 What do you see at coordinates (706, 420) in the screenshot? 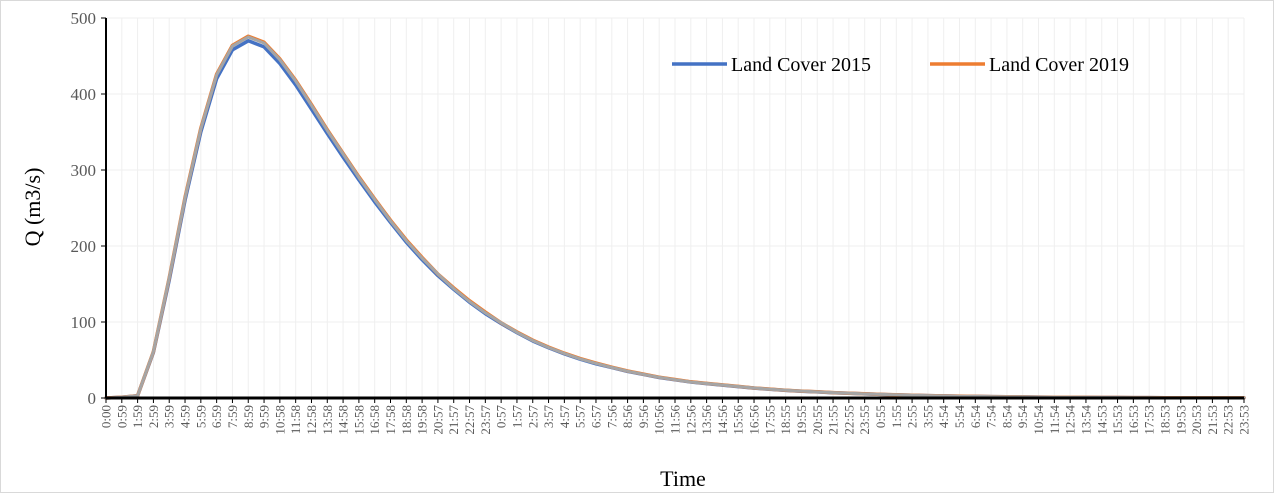
I see `x-tick-label: 13:56` at bounding box center [706, 420].